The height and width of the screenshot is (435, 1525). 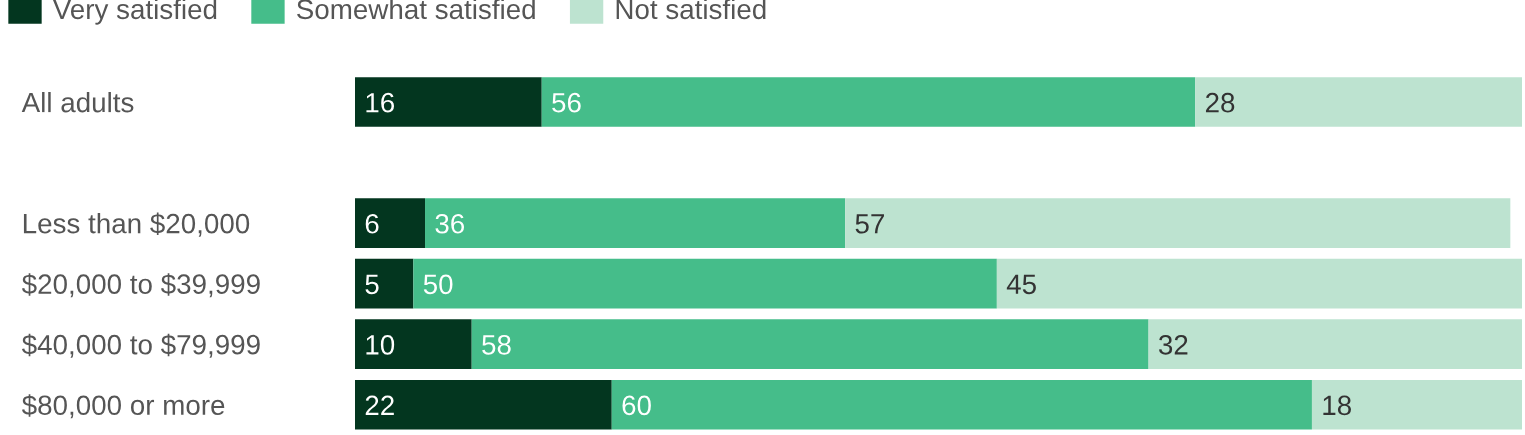 What do you see at coordinates (380, 345) in the screenshot?
I see `data-label: 10` at bounding box center [380, 345].